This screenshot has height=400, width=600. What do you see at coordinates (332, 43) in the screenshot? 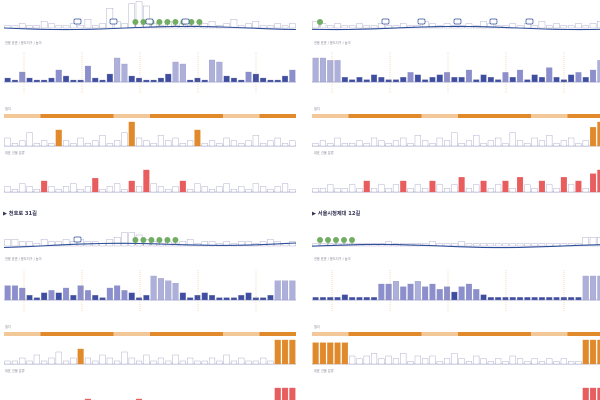
I see `label-zoning-top-right: 전용 표준 / 용도지구 / 높이` at bounding box center [332, 43].